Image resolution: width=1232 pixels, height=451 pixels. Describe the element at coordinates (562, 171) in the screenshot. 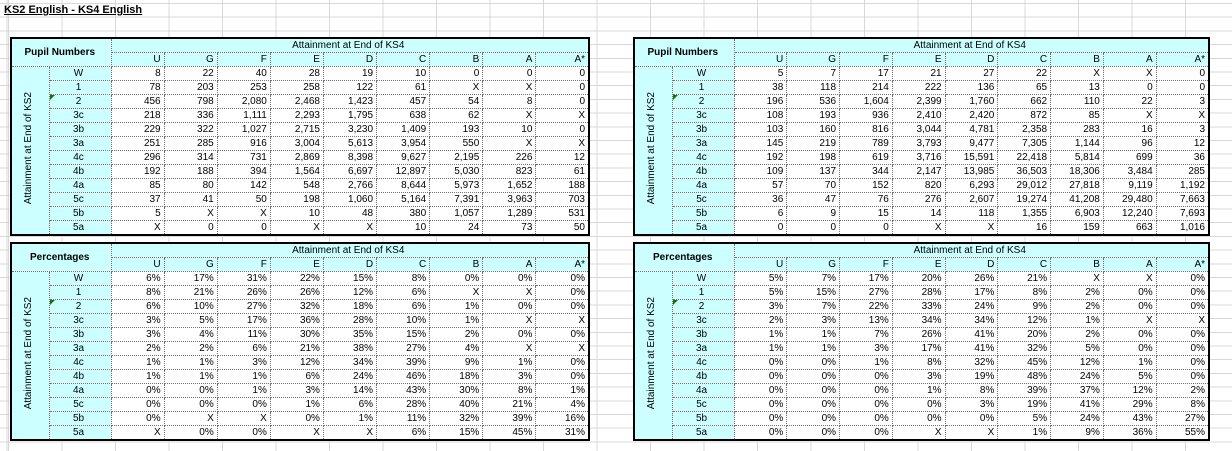

I see `data-cell: 61` at that location.